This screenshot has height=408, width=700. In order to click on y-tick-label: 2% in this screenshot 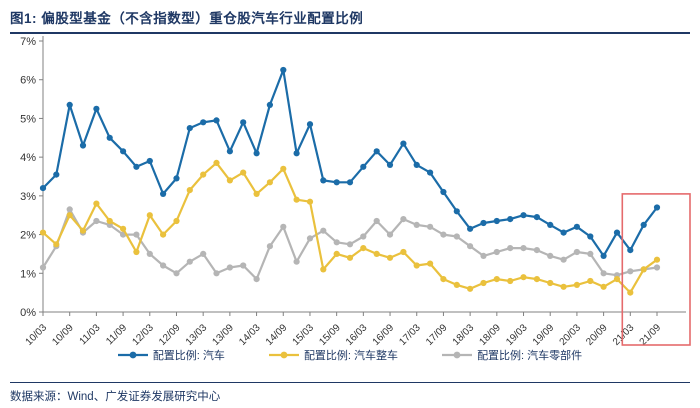, I will do `click(28, 236)`.